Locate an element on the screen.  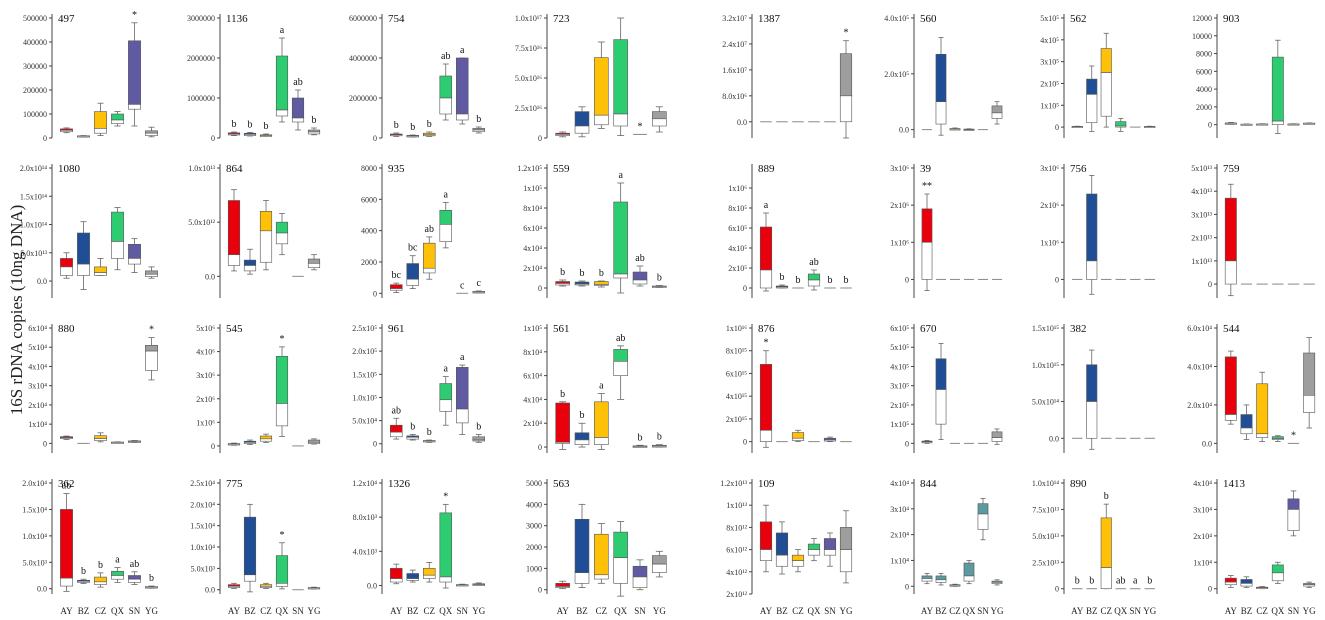
panel-id-label: 362 is located at coordinates (66, 484).